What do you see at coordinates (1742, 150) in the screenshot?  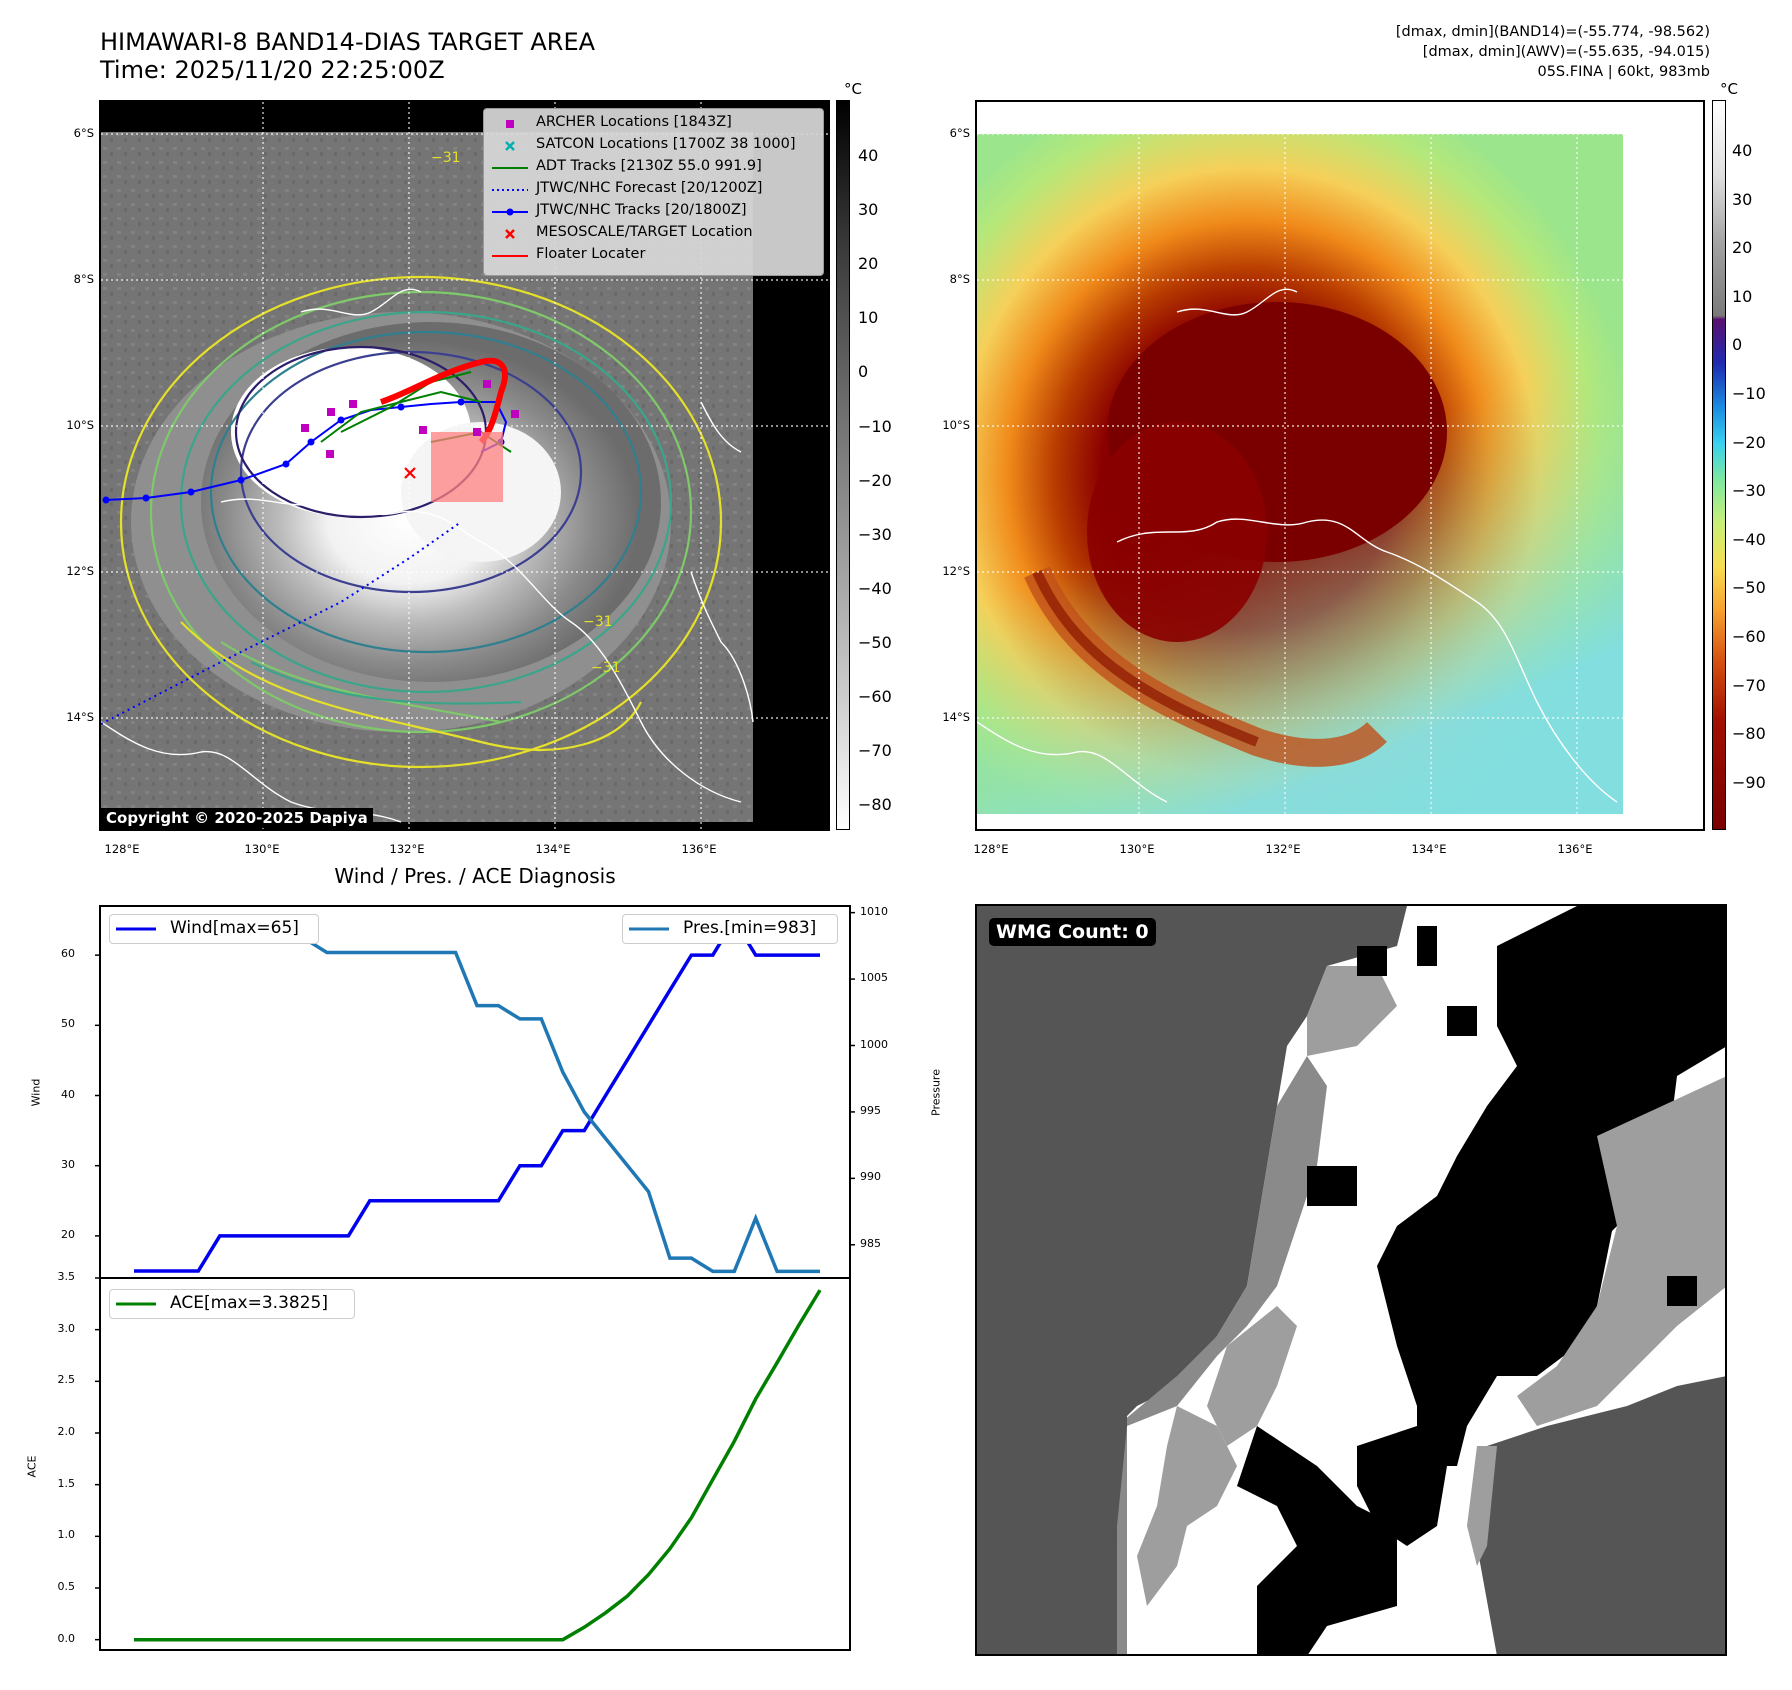 I see `awv-colorbar-tick: 40` at bounding box center [1742, 150].